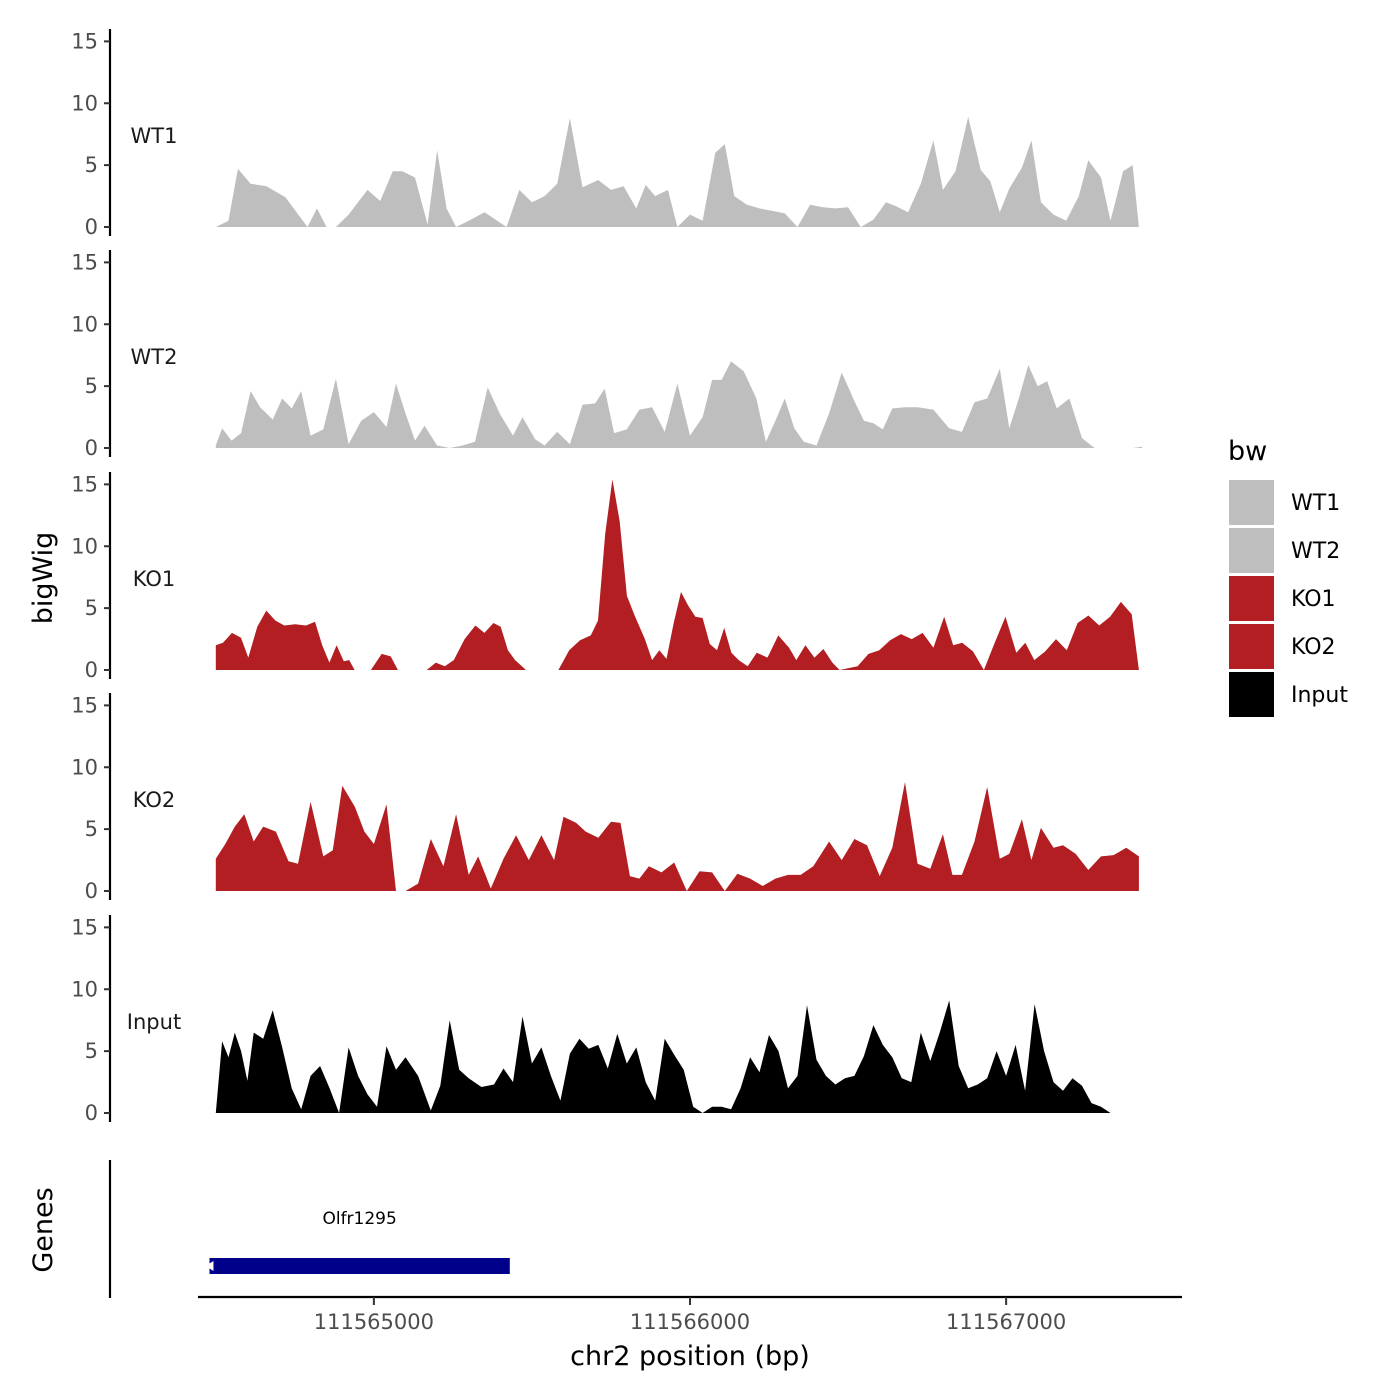 This screenshot has width=1400, height=1400. Describe the element at coordinates (677, 171) in the screenshot. I see `track-area-wt1` at that location.